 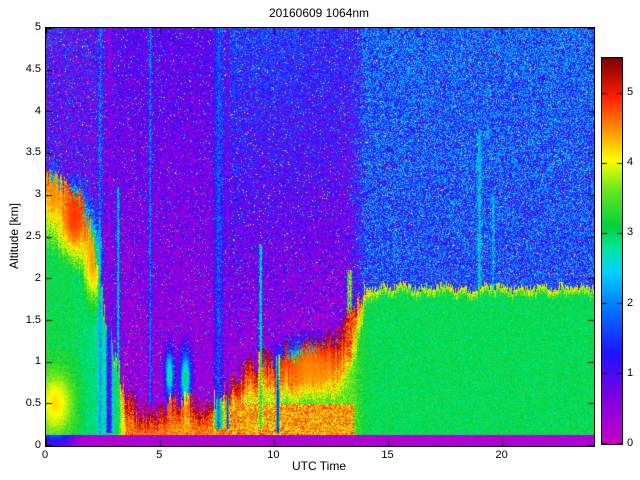 I want to click on x-axis-label: UTC Time, so click(x=319, y=466).